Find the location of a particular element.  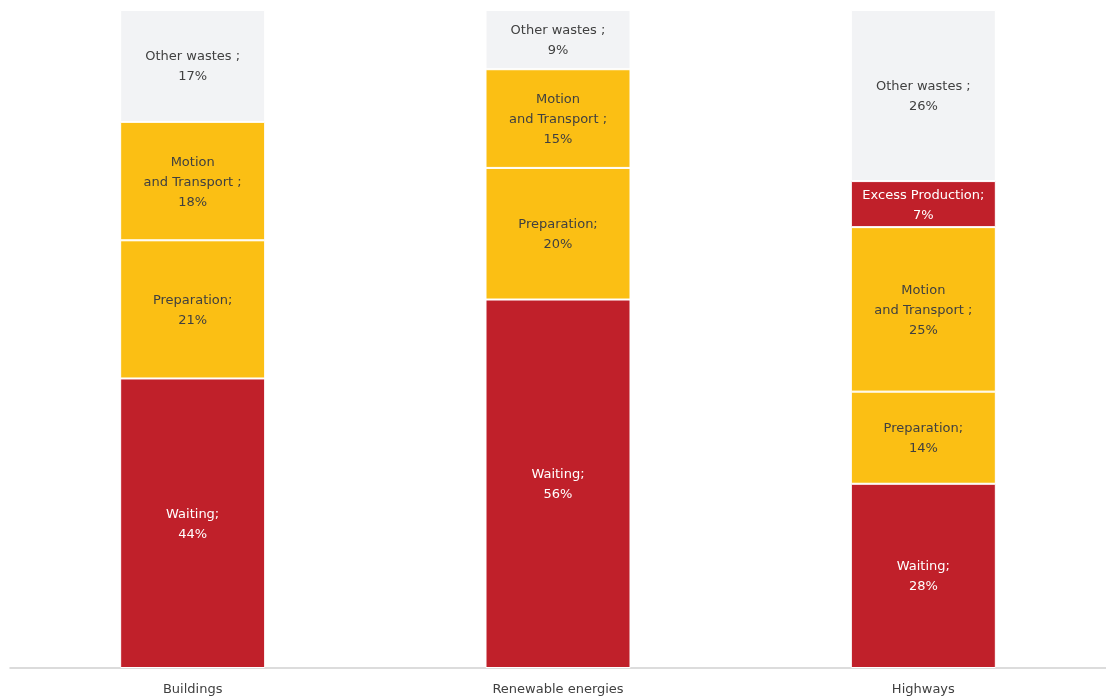

data-label: Excess Production; 7% is located at coordinates (923, 204).